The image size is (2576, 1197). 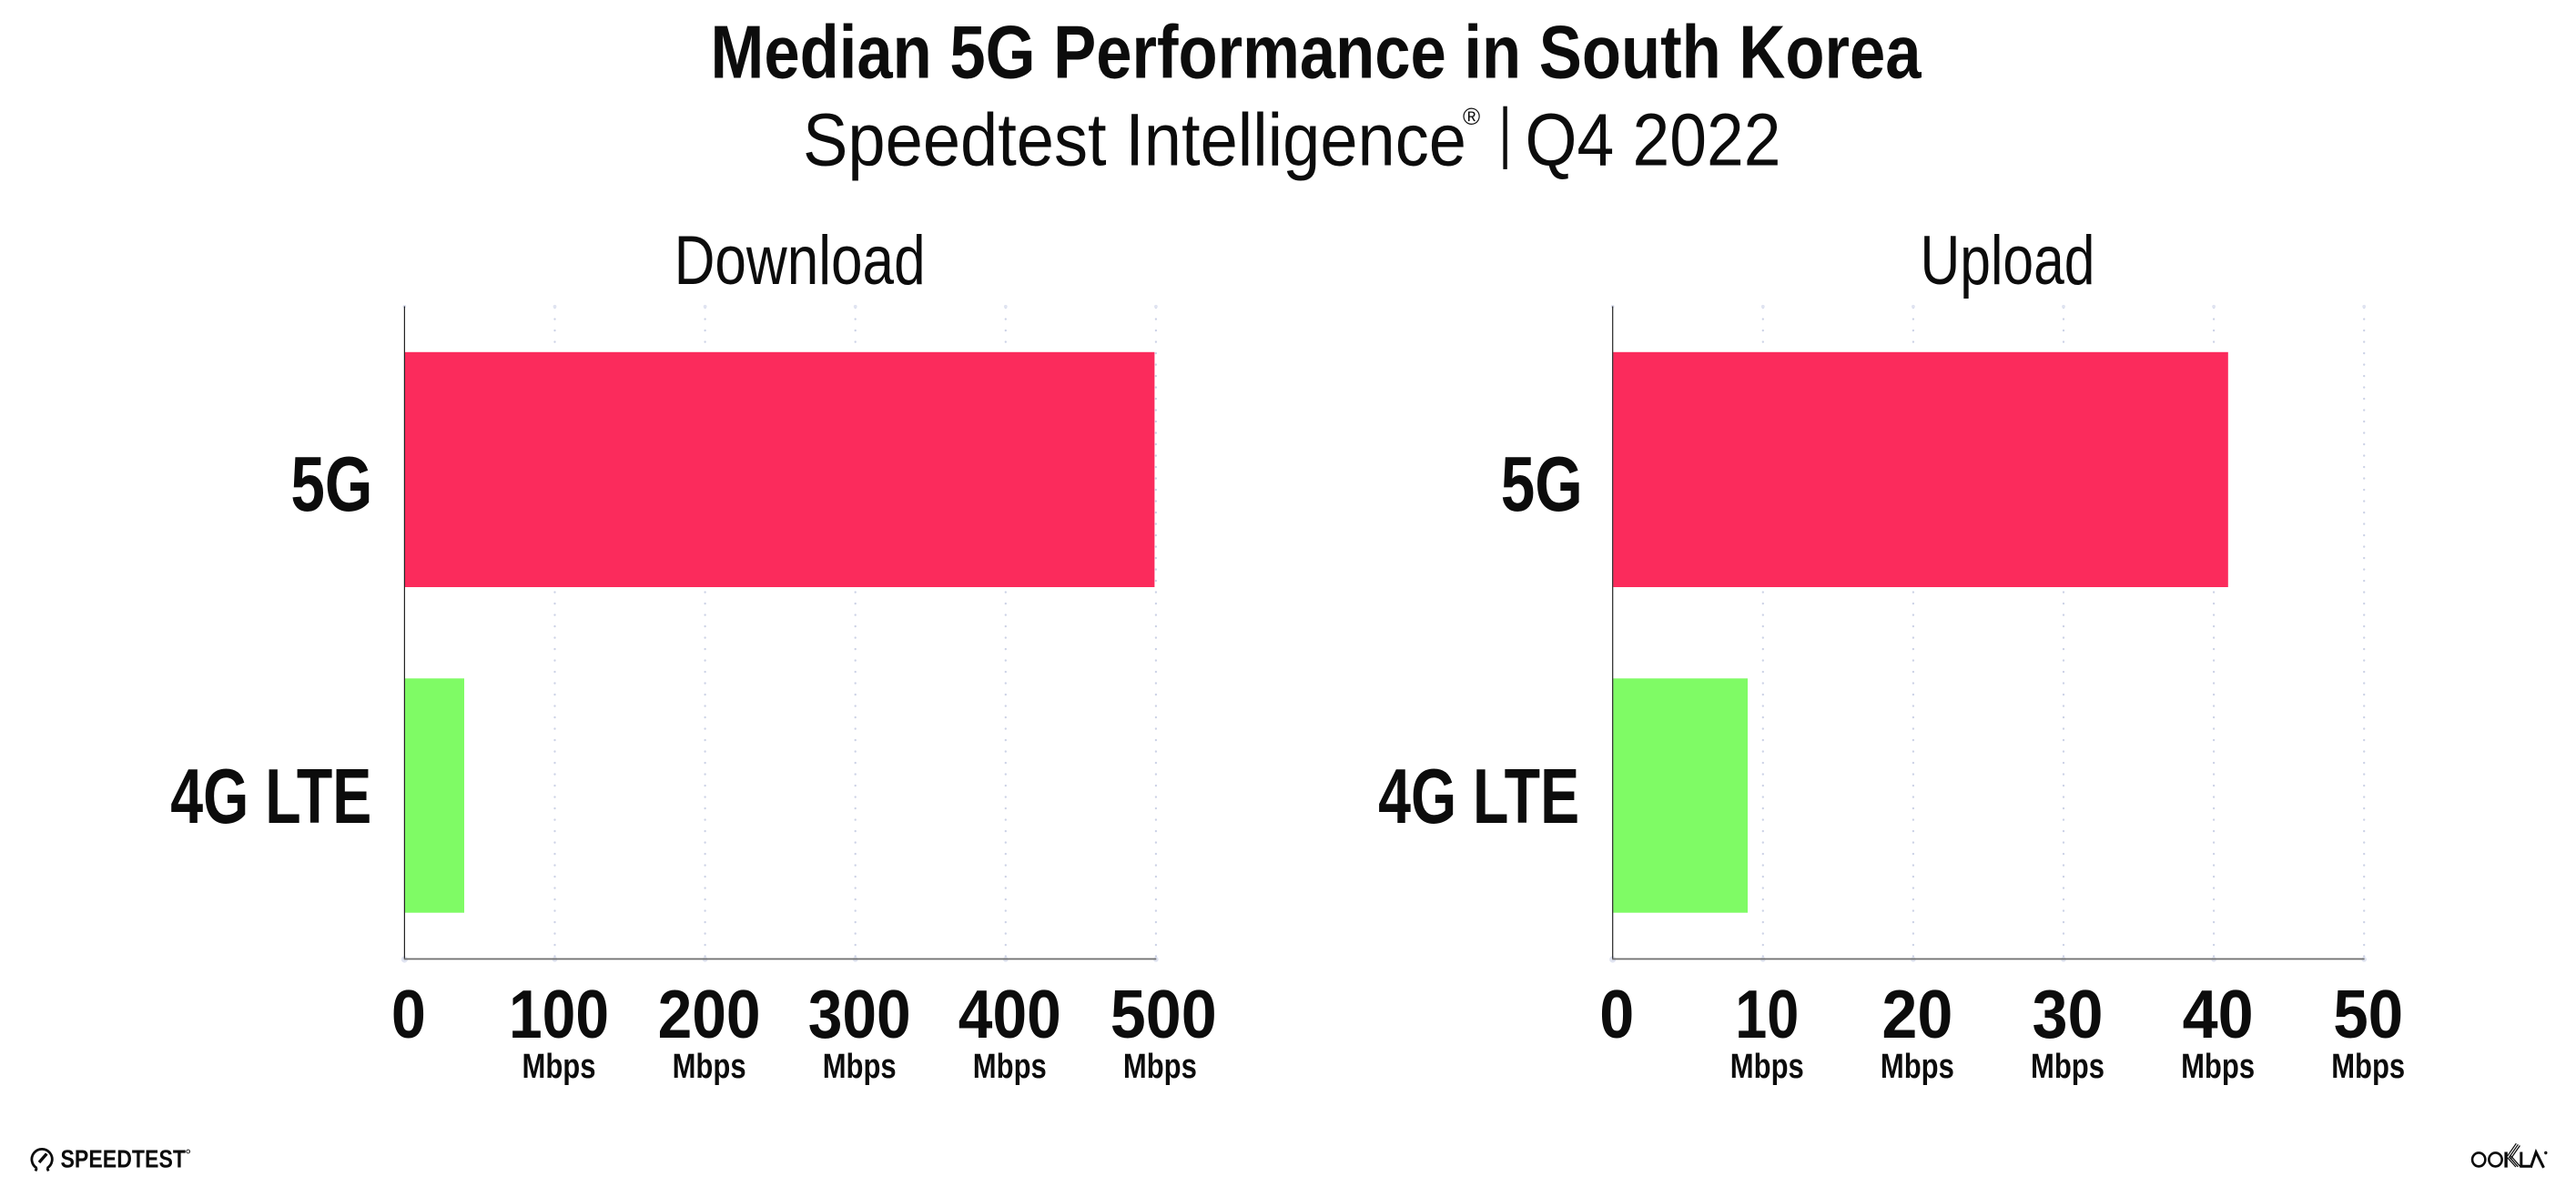 What do you see at coordinates (1653, 139) in the screenshot?
I see `svg-text: Q4 2022` at bounding box center [1653, 139].